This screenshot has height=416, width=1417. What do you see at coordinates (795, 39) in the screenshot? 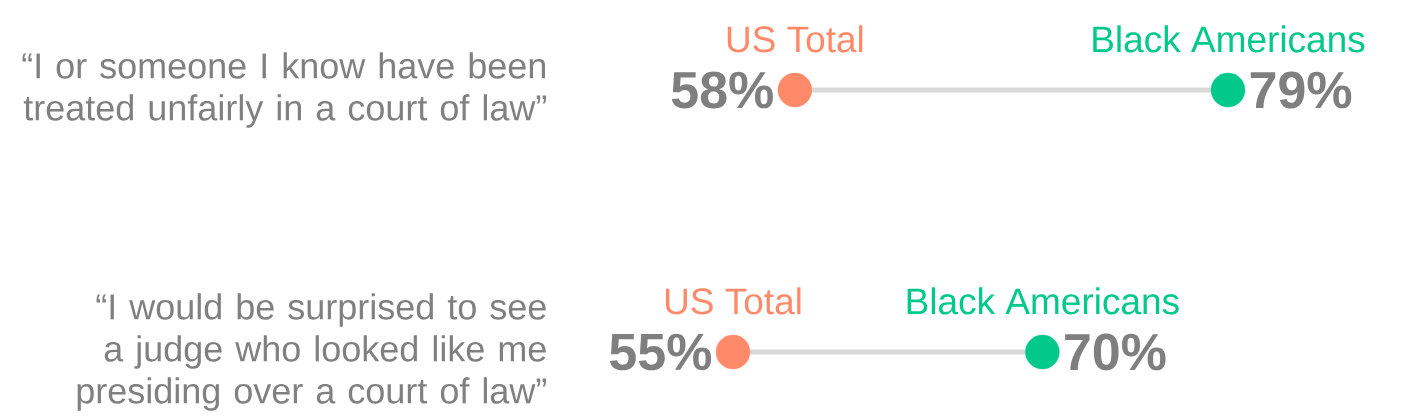
I see `legend-label: US Total` at bounding box center [795, 39].